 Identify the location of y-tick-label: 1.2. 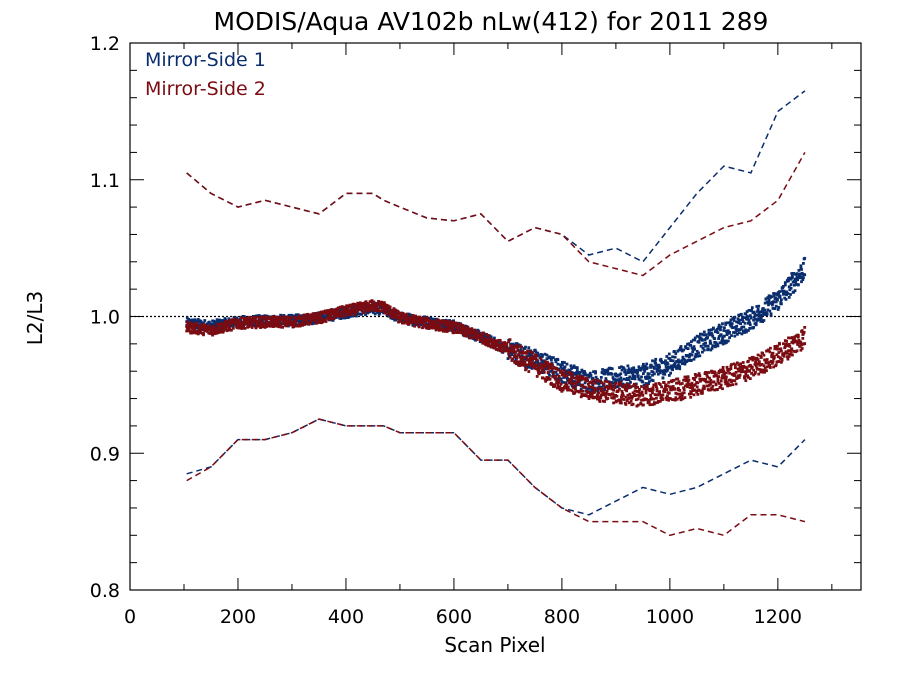
(105, 44).